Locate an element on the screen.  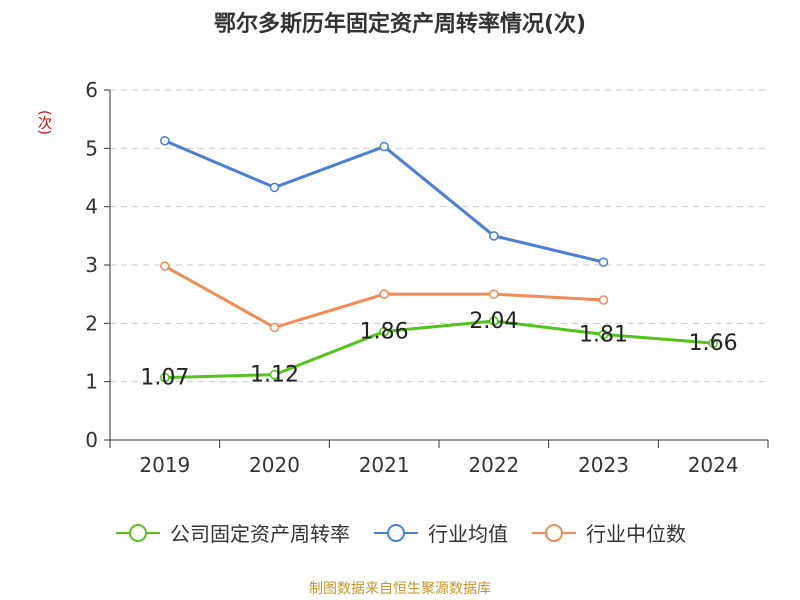
y-axis-label: (次) is located at coordinates (44, 122).